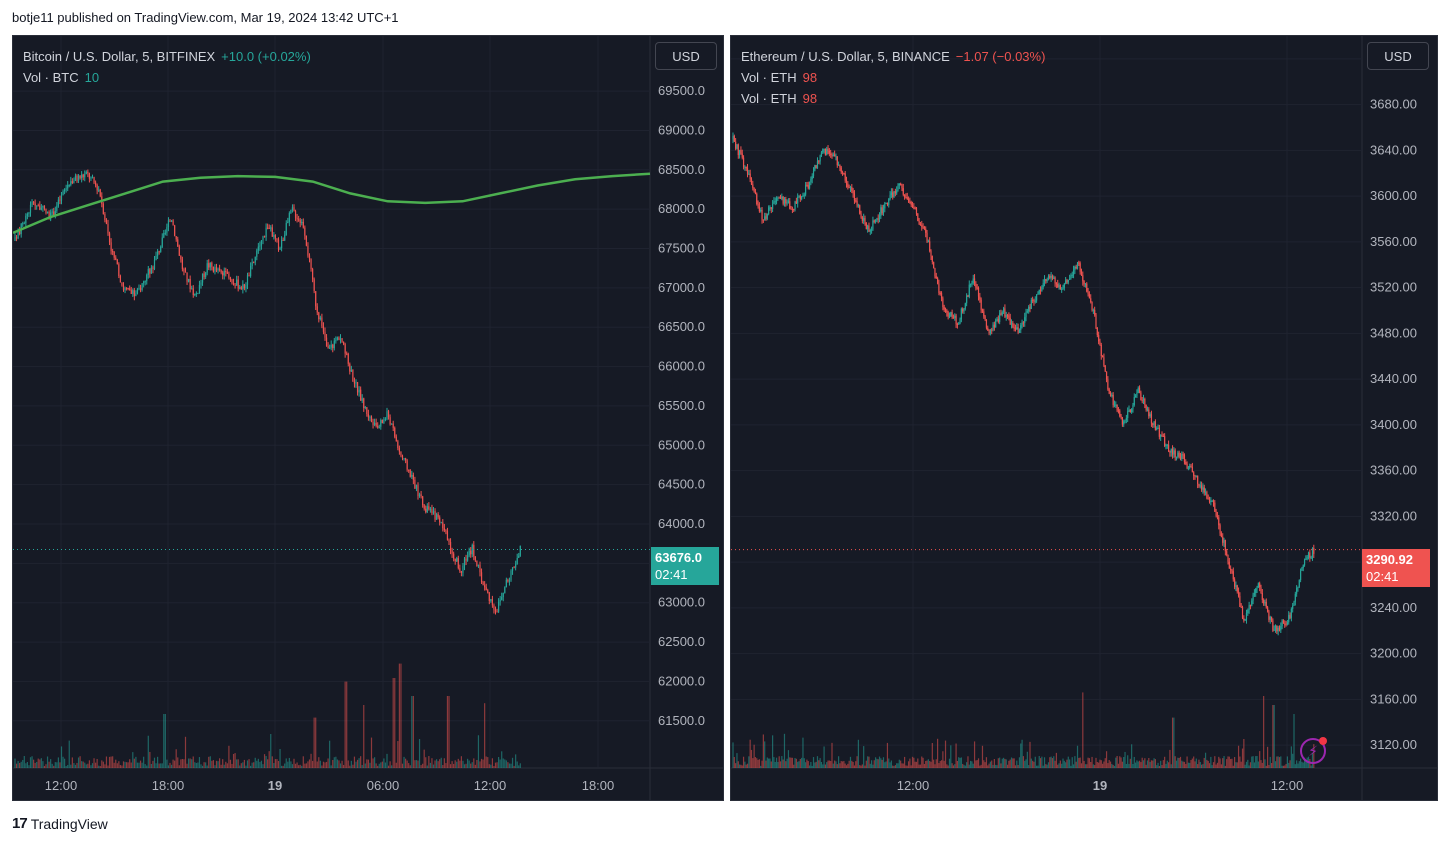  What do you see at coordinates (1398, 56) in the screenshot?
I see `eth-currency-button: USD` at bounding box center [1398, 56].